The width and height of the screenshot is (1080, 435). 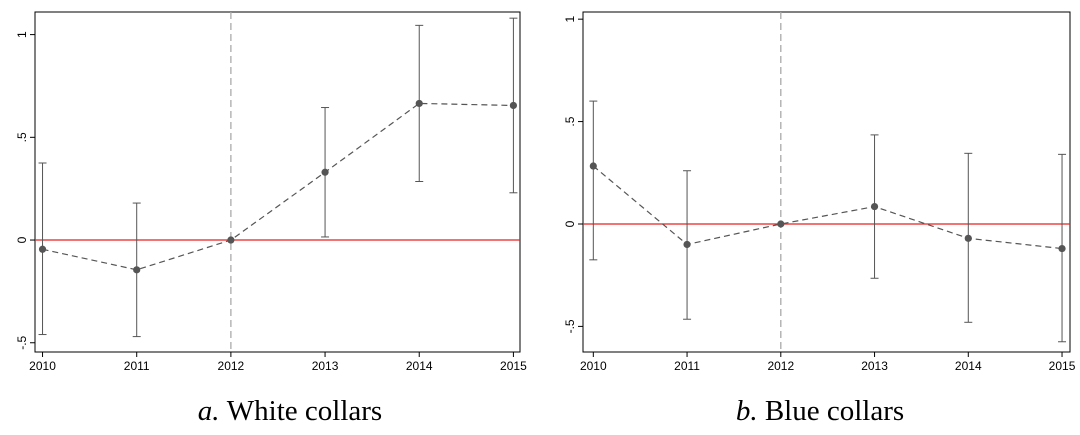 I want to click on caption: b. Blue collars, so click(x=820, y=411).